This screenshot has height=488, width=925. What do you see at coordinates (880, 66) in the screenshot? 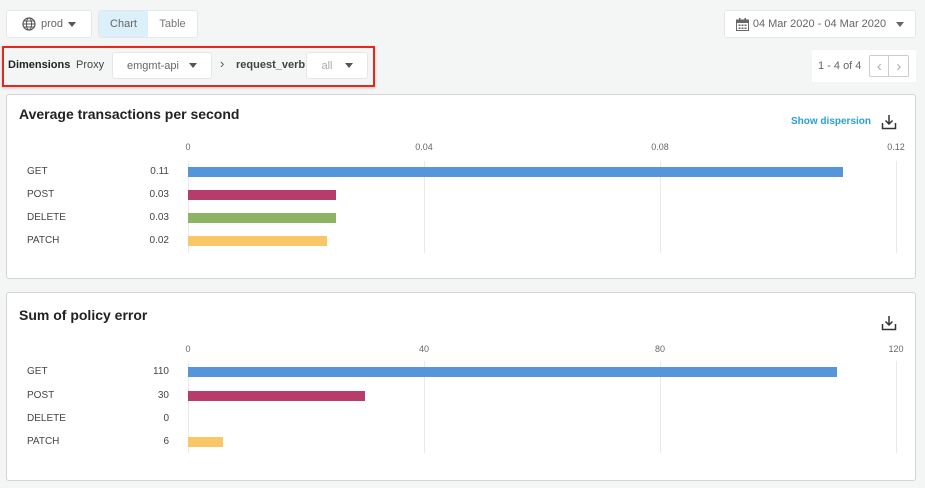
I see `previous-page-button: ‹` at bounding box center [880, 66].